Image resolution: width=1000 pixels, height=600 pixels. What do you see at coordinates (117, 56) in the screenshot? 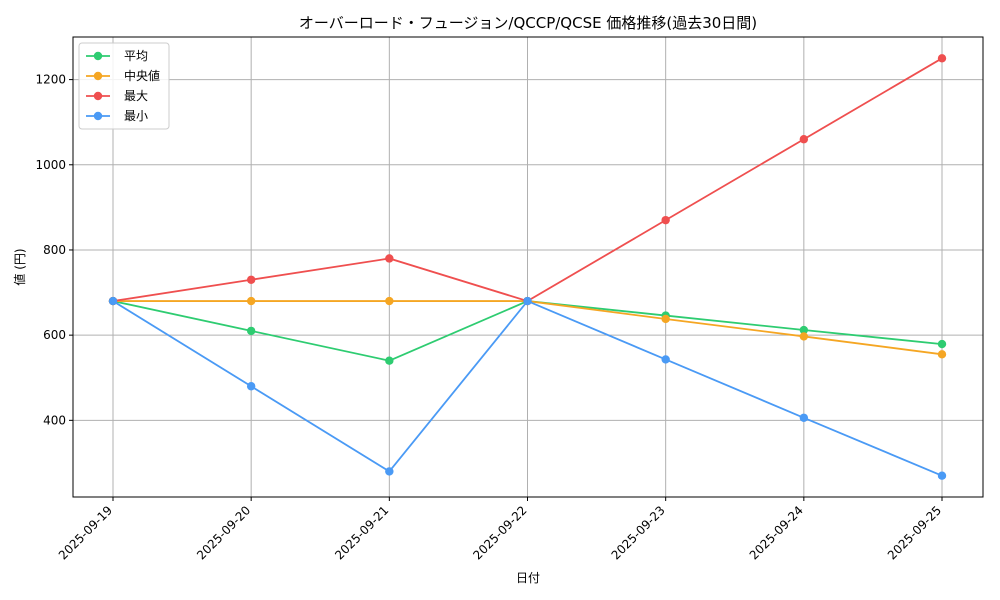
I see `legend-item: 平均` at bounding box center [117, 56].